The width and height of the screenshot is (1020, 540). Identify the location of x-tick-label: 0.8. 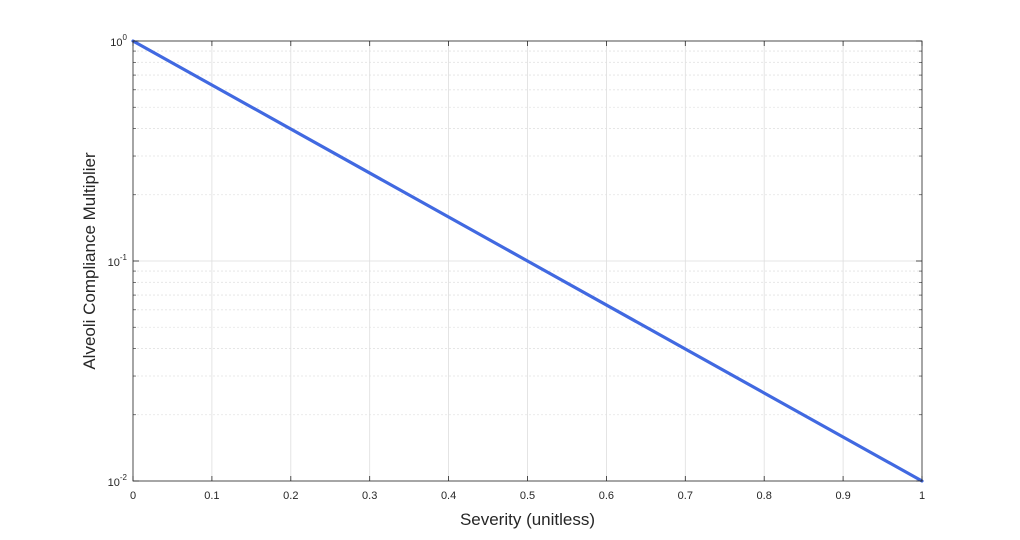
(764, 496).